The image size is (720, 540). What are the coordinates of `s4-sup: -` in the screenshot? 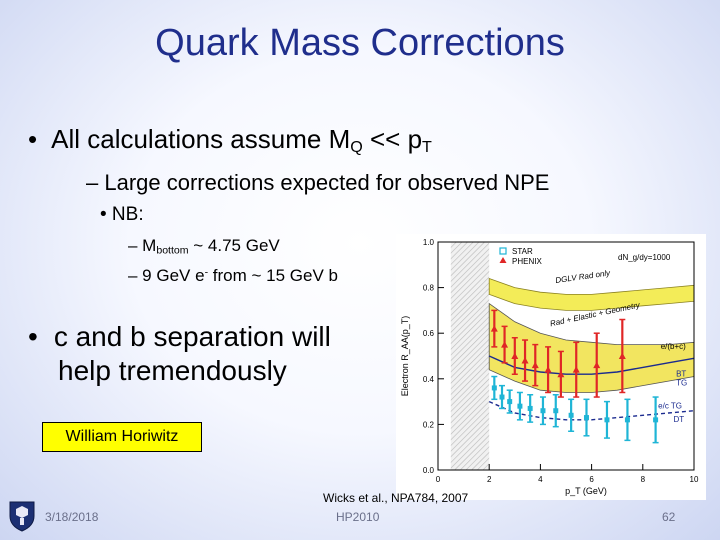 It's located at (206, 272).